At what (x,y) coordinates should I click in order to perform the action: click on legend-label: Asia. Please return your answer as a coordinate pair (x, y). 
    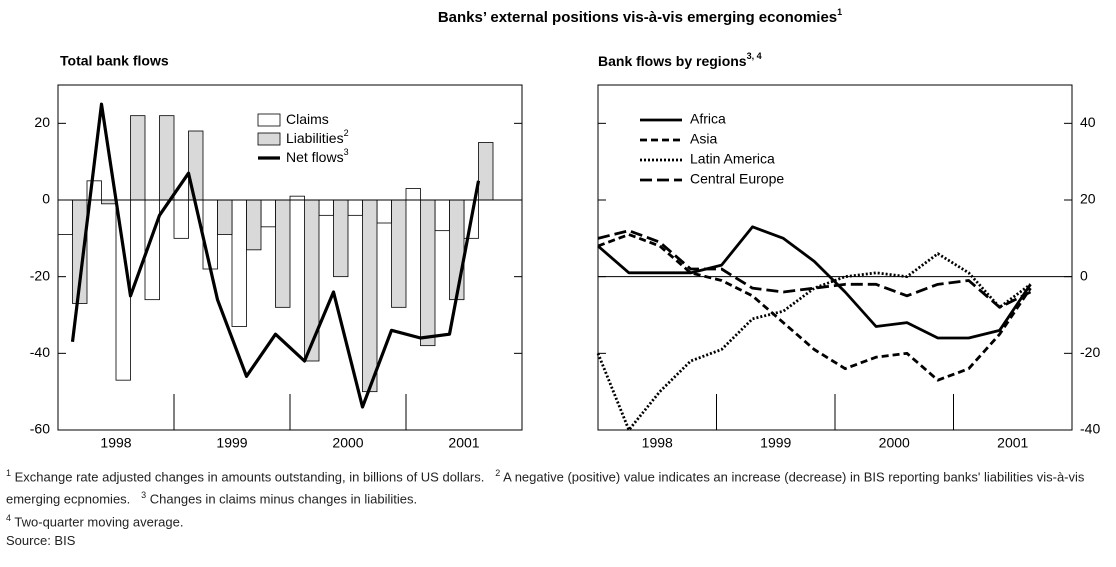
    Looking at the image, I should click on (703, 139).